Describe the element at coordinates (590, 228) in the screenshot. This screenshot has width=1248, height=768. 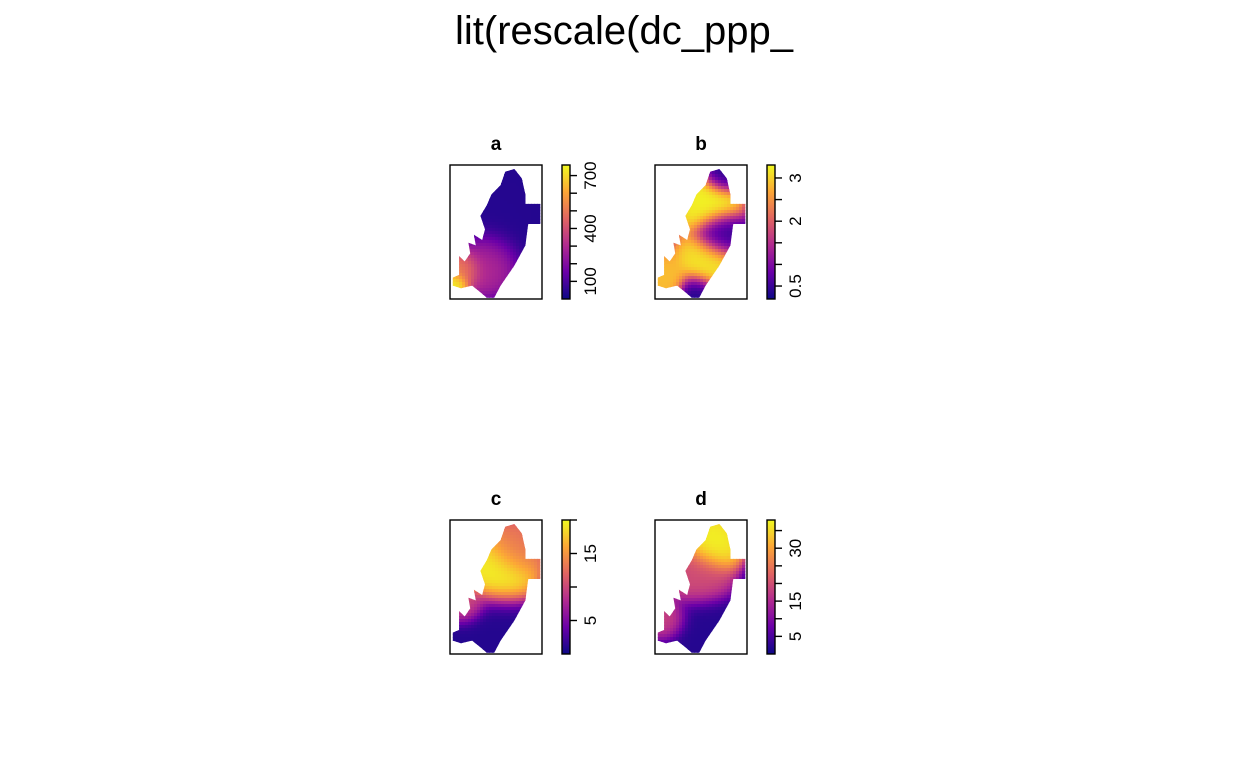
I see `panel-a-legend-tick-label: 400` at that location.